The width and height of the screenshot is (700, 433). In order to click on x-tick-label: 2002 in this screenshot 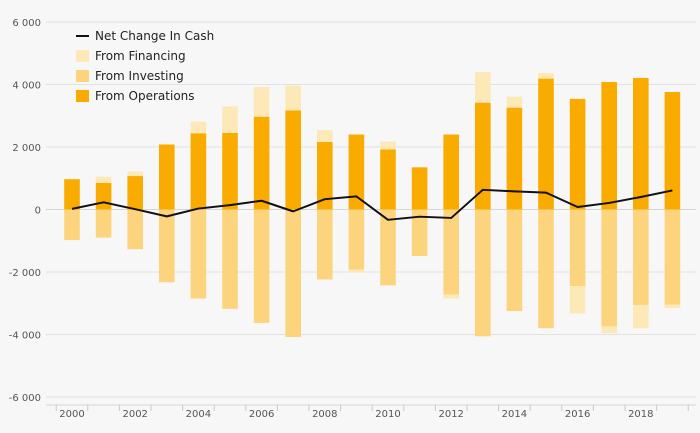, I will do `click(134, 414)`.